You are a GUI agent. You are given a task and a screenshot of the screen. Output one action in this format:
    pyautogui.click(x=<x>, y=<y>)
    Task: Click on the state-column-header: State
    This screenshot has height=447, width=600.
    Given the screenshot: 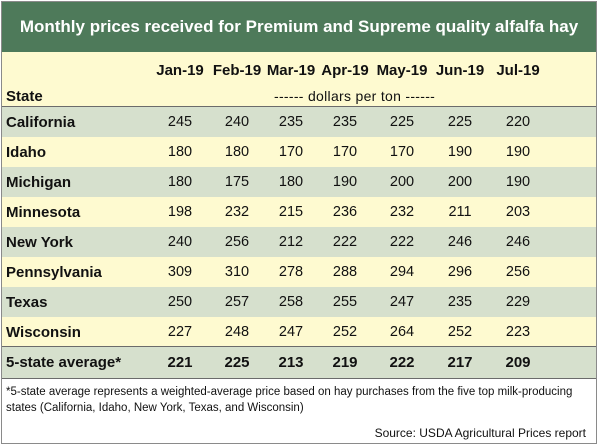 What is the action you would take?
    pyautogui.click(x=24, y=96)
    